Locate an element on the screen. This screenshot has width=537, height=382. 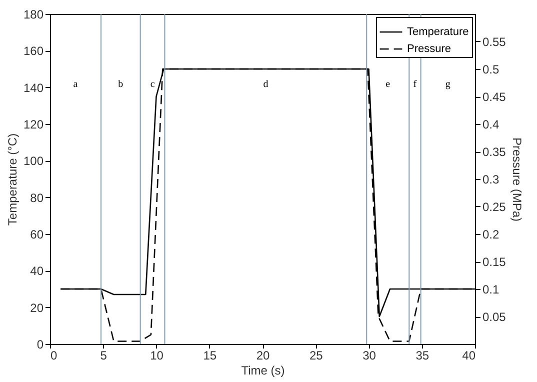
y2-tick-label: 0.45 is located at coordinates (494, 97).